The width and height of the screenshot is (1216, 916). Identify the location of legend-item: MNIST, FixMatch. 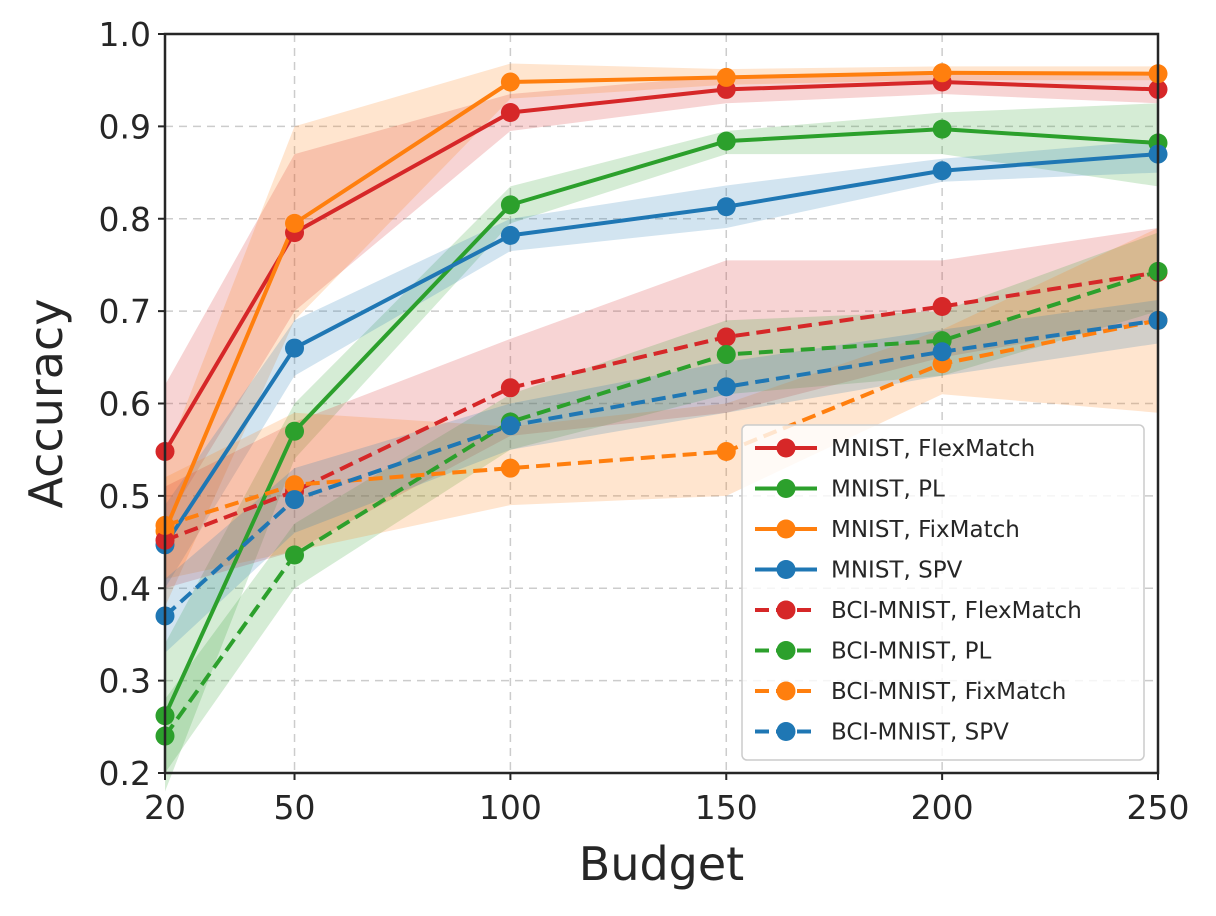
(887, 530).